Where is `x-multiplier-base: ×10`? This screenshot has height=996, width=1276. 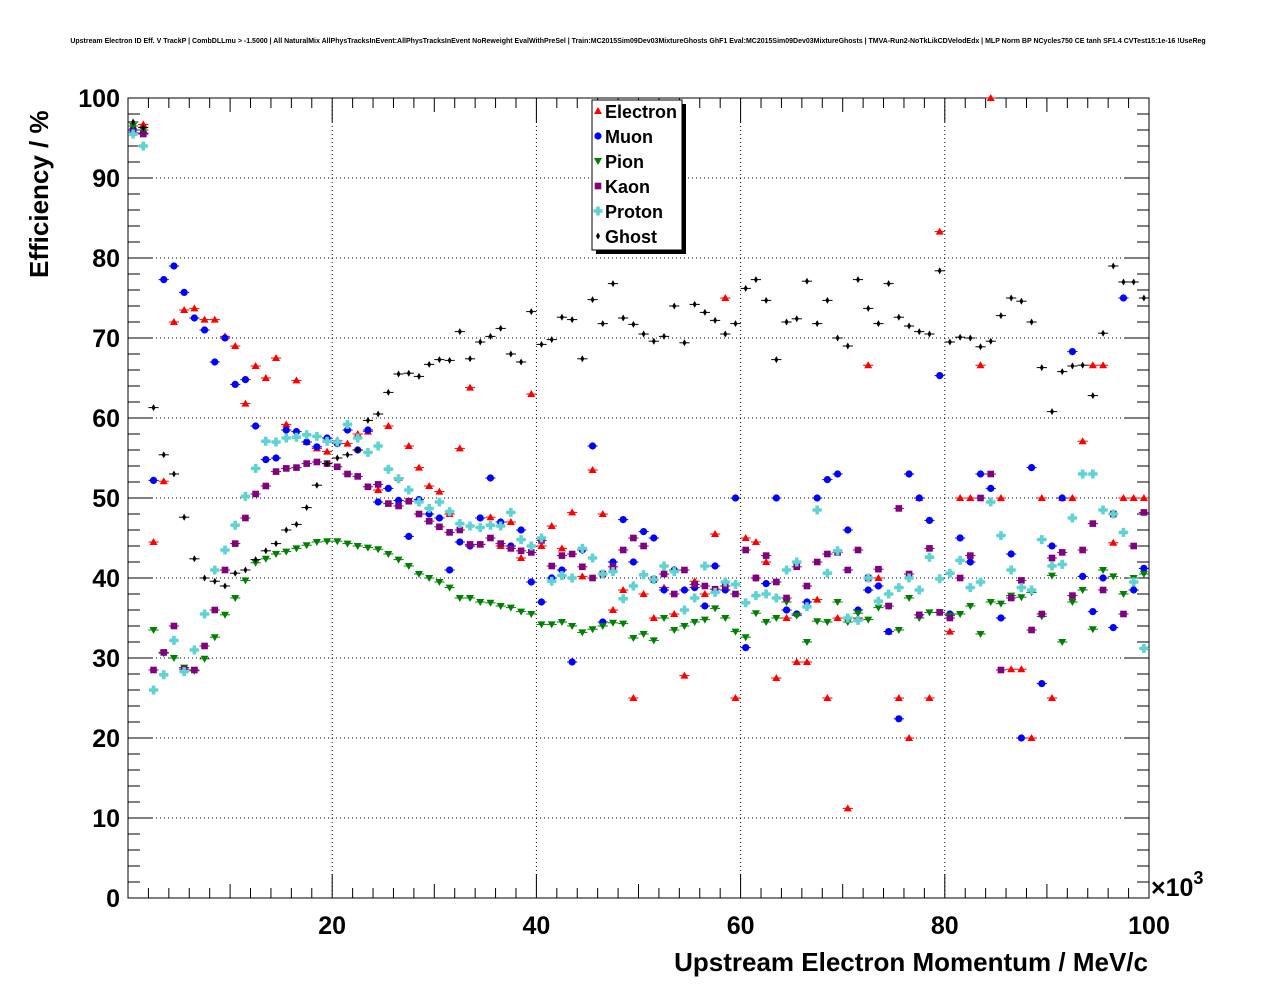
x-multiplier-base: ×10 is located at coordinates (1172, 888).